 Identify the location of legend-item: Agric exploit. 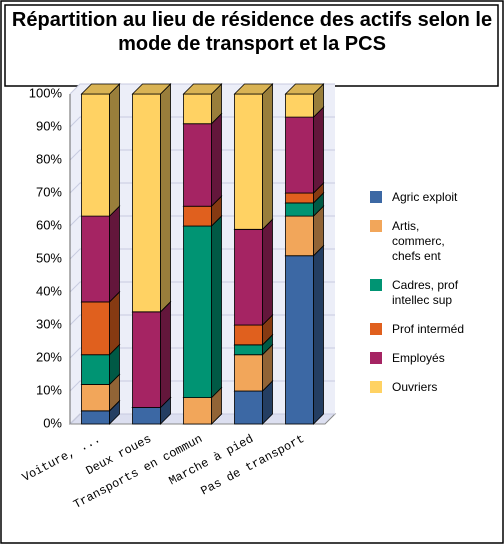
(435, 197).